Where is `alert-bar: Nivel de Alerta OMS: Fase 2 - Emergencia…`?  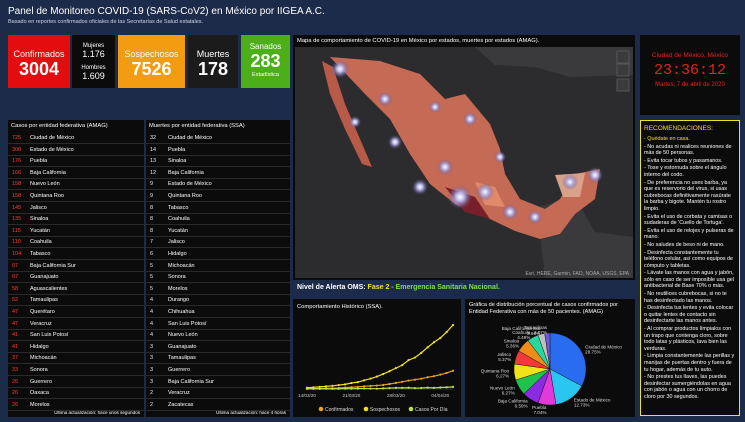 alert-bar: Nivel de Alerta OMS: Fase 2 - Emergencia… is located at coordinates (466, 290).